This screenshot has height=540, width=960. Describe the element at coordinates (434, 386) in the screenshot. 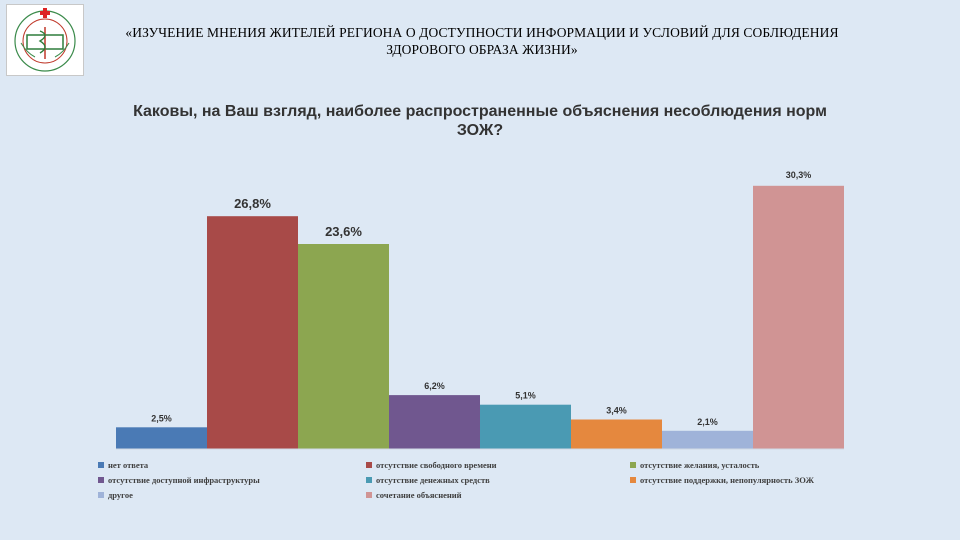

I see `data-label-4: 6,2%` at that location.